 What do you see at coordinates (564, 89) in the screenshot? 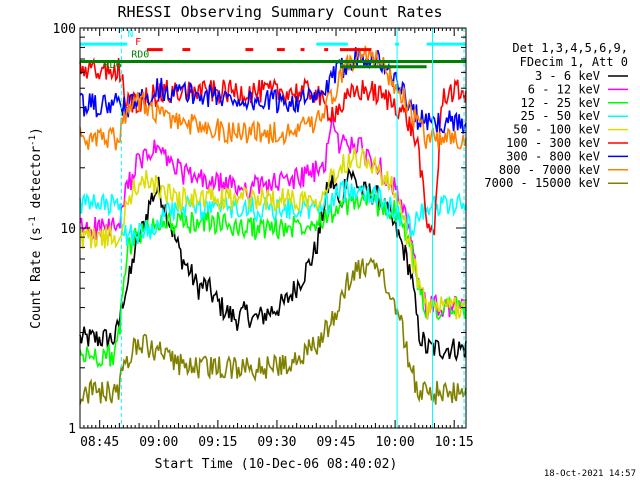
I see `legend-label-1: 6 - 12 keV` at bounding box center [564, 89].